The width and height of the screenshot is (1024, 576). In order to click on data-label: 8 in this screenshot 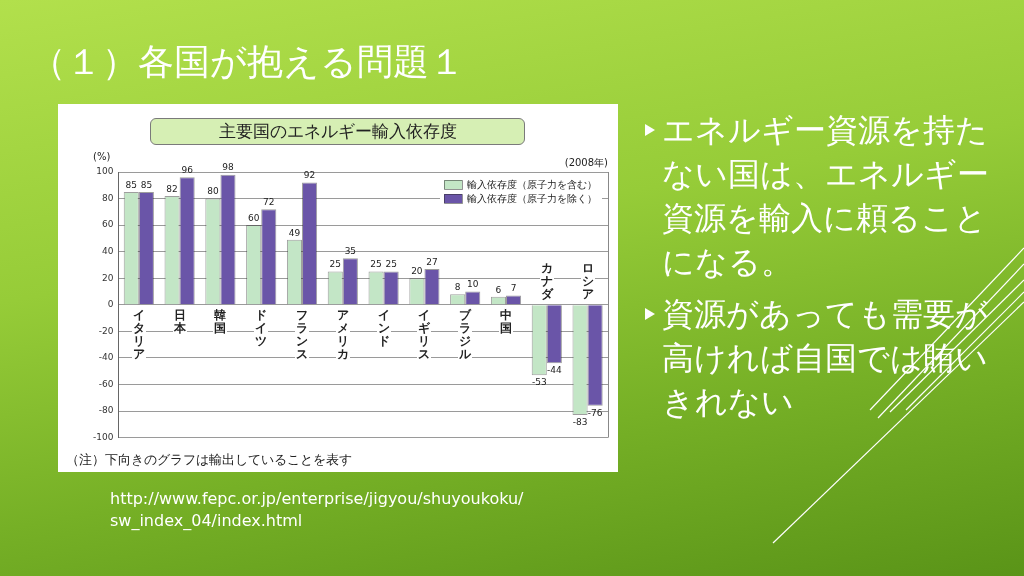, I will do `click(457, 287)`.